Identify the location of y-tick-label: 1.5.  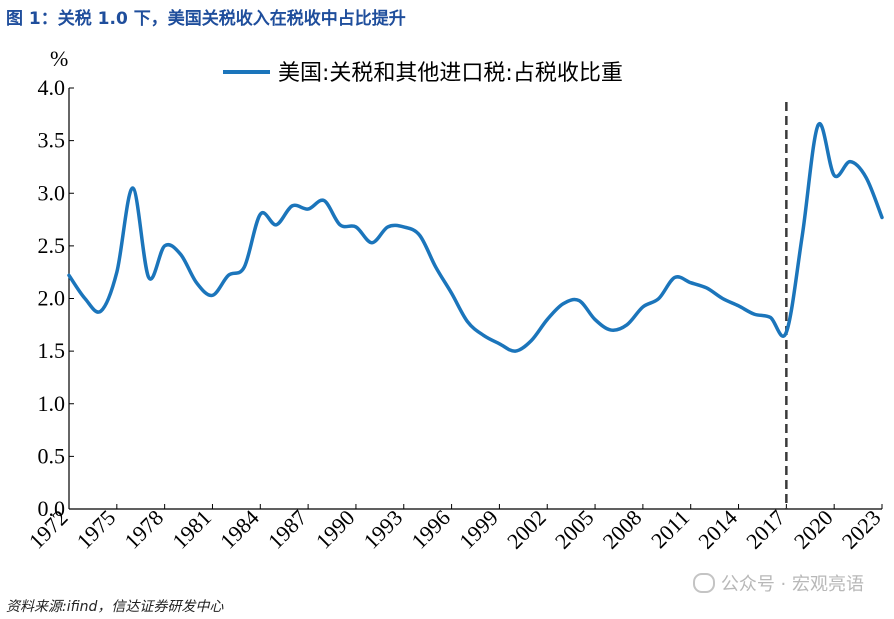
(52, 350).